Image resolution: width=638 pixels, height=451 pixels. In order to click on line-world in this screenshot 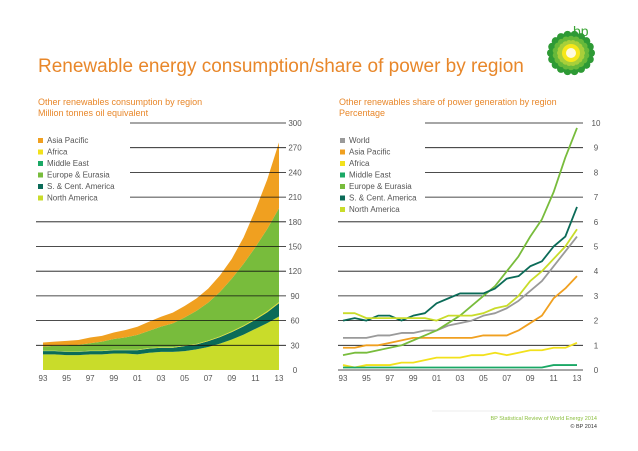, I will do `click(460, 287)`.